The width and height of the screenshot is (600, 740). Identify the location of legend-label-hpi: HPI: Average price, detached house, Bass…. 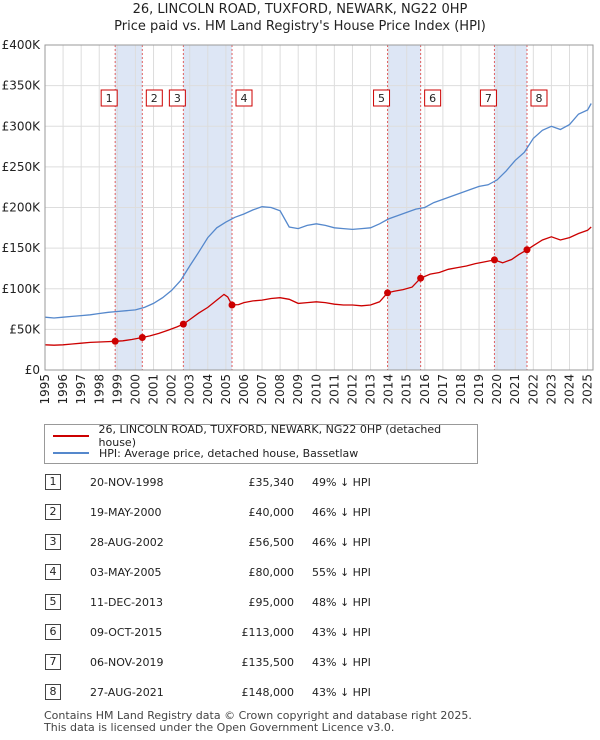
(229, 453).